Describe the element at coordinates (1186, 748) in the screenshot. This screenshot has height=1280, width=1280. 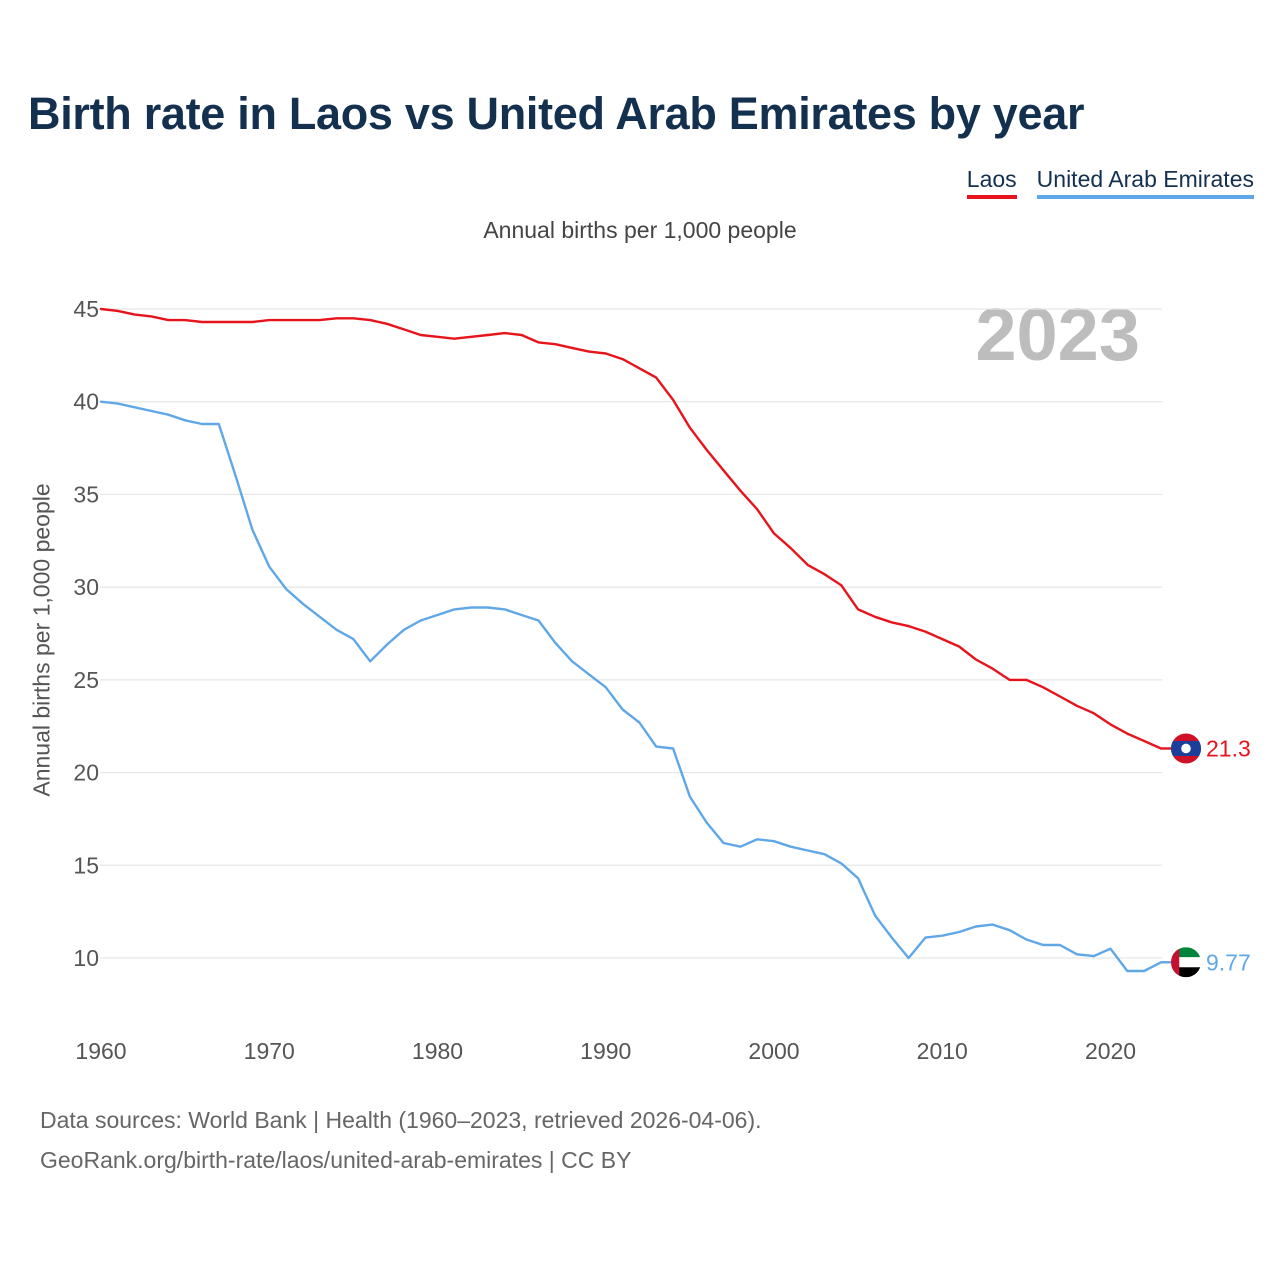
I see `laos-flag-icon` at that location.